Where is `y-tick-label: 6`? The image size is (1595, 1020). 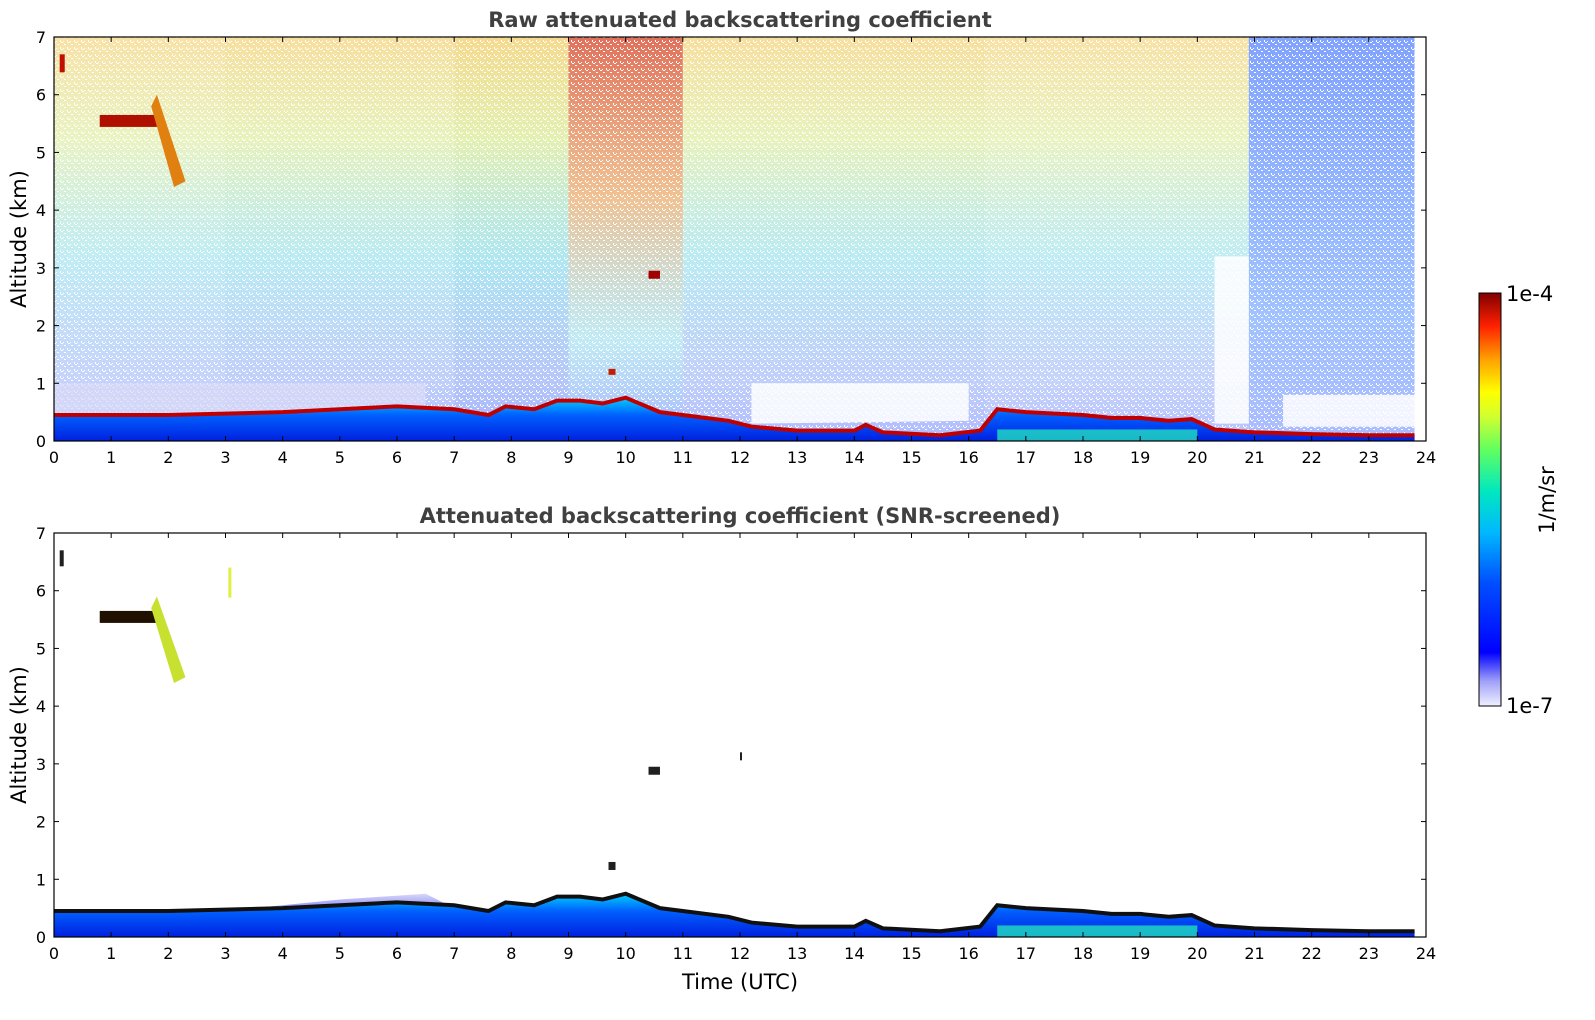 y-tick-label: 6 is located at coordinates (41, 591).